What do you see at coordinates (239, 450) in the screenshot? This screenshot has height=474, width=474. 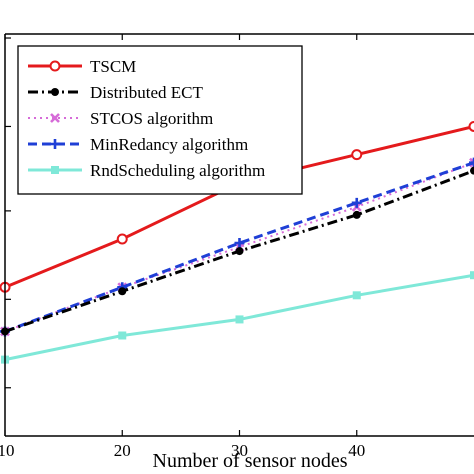 I see `x-tick-label: 30` at bounding box center [239, 450].